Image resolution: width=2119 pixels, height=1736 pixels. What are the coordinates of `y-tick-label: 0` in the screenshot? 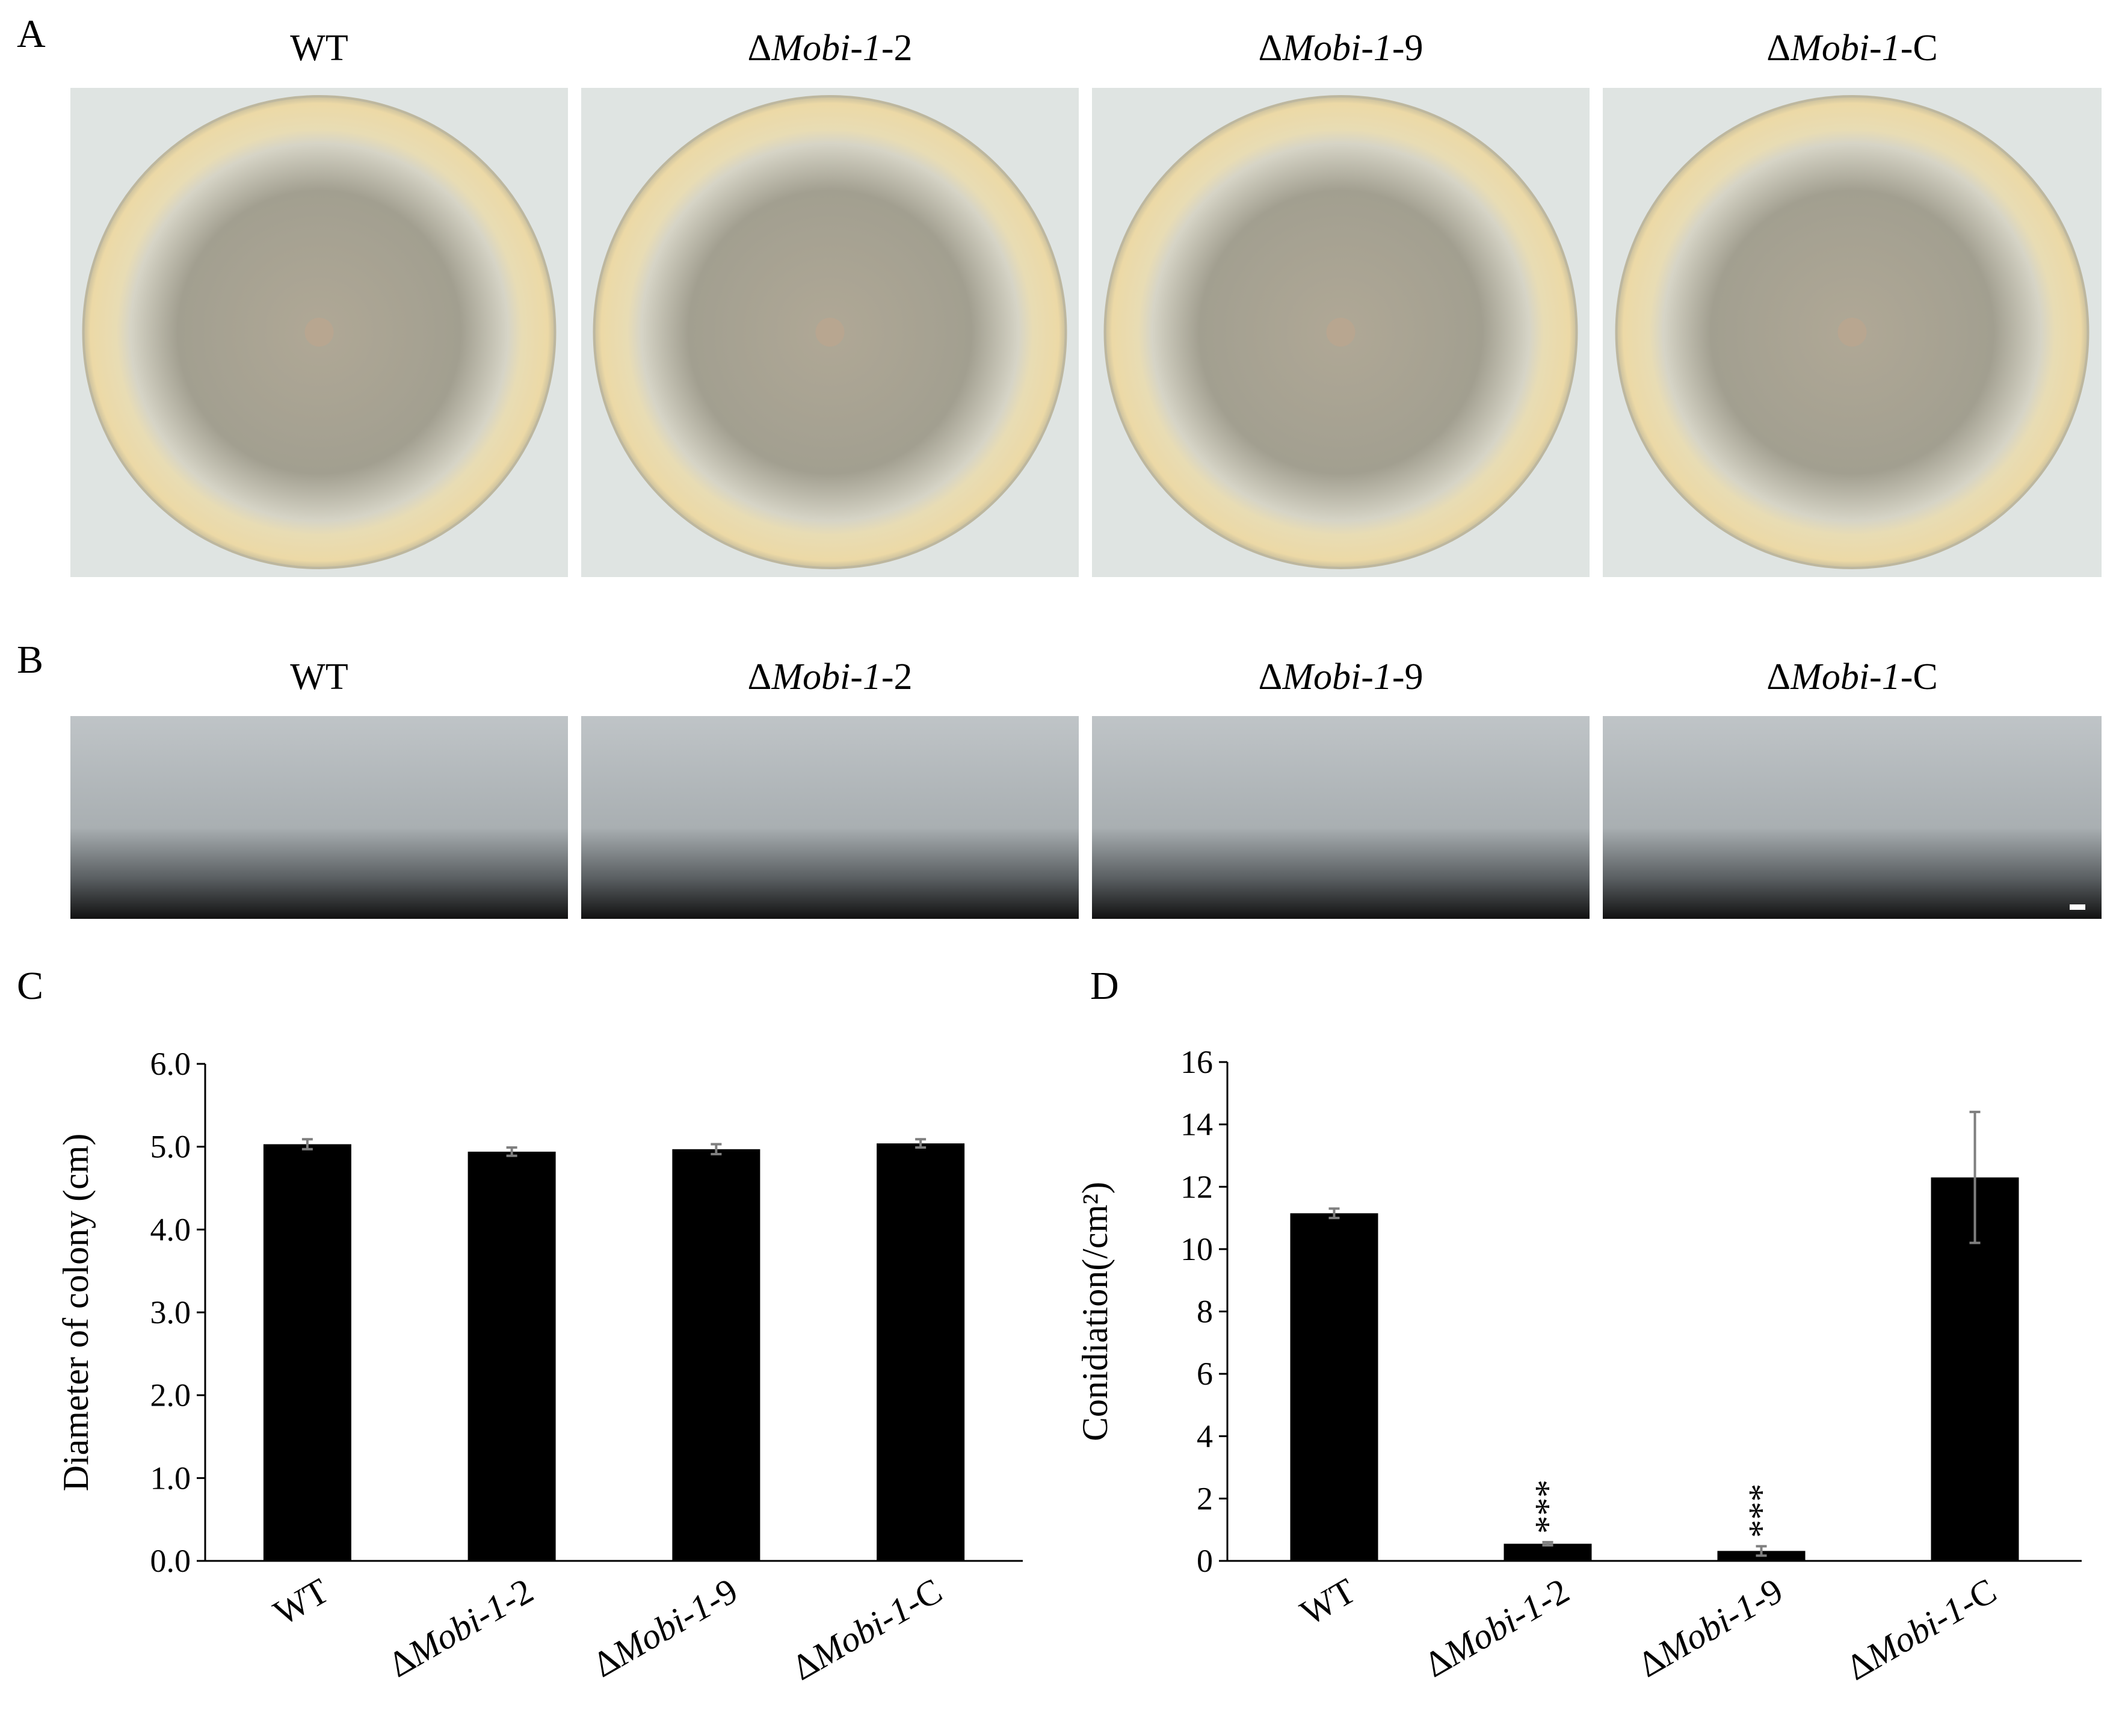 It's located at (1205, 1561).